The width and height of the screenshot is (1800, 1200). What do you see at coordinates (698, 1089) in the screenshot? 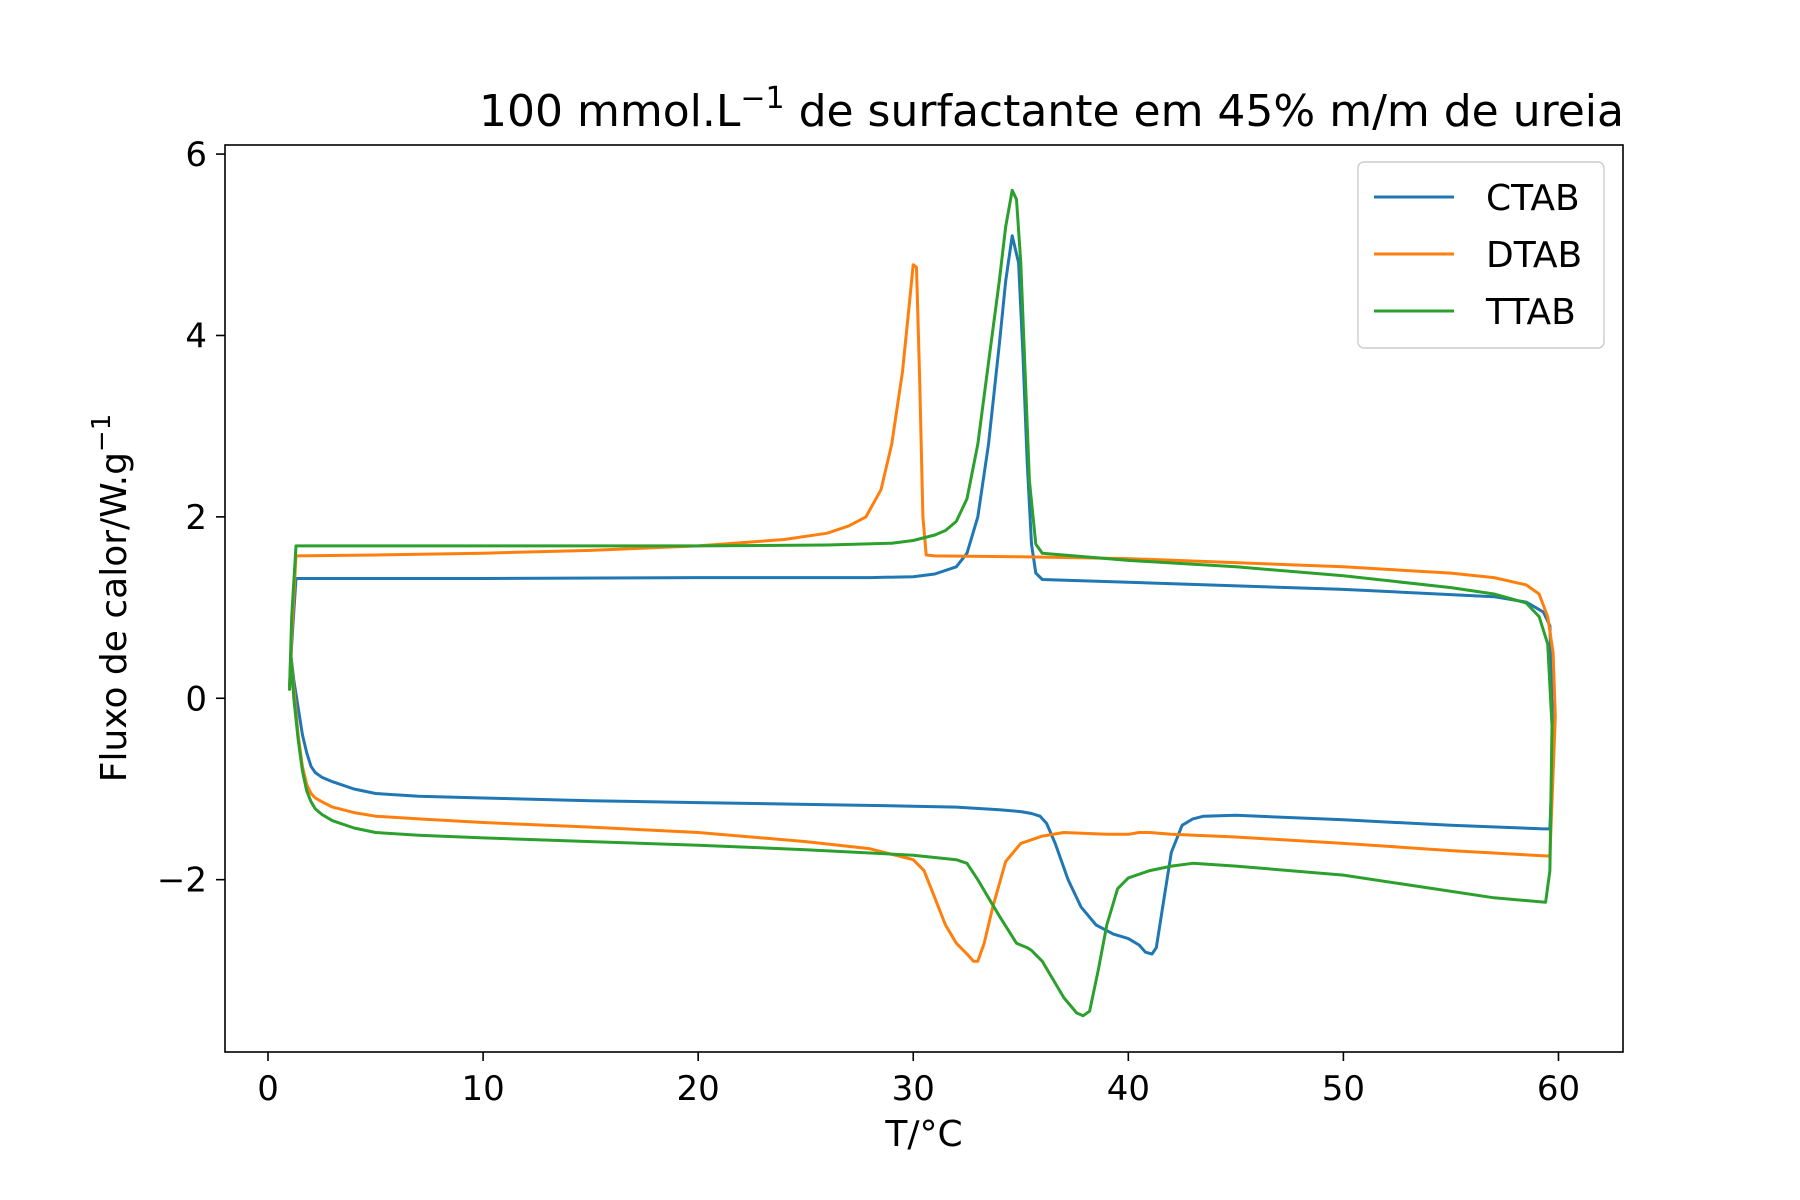
I see `x-tick-label: 20` at bounding box center [698, 1089].